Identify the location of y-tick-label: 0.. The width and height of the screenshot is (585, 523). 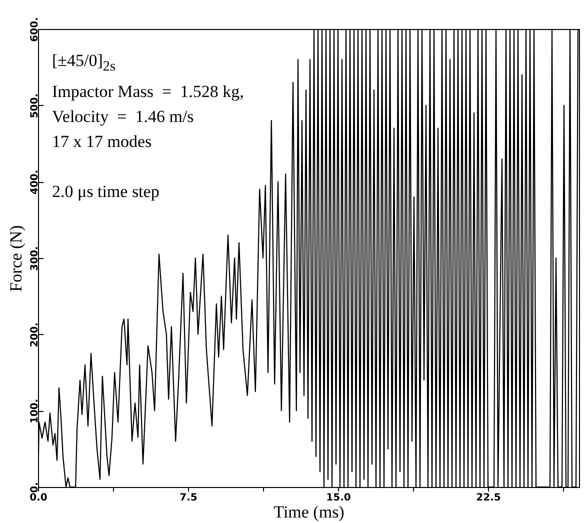
(35, 487).